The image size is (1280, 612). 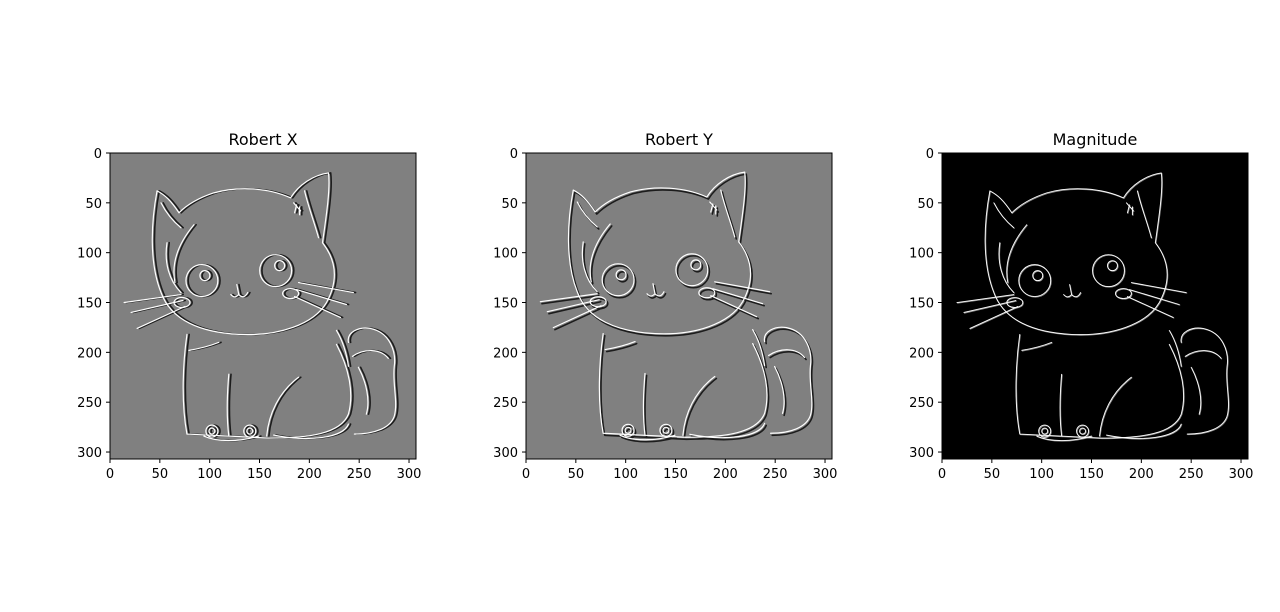 What do you see at coordinates (679, 139) in the screenshot?
I see `panel-title: Robert Y` at bounding box center [679, 139].